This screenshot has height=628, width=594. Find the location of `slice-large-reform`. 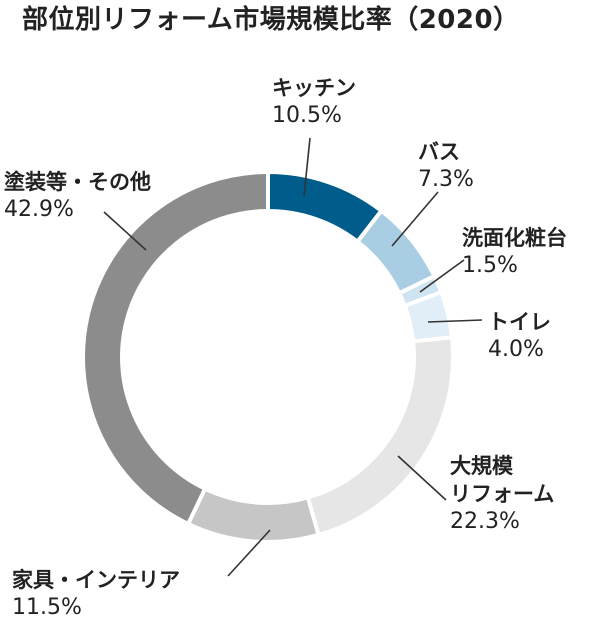

slice-large-reform is located at coordinates (380, 436).